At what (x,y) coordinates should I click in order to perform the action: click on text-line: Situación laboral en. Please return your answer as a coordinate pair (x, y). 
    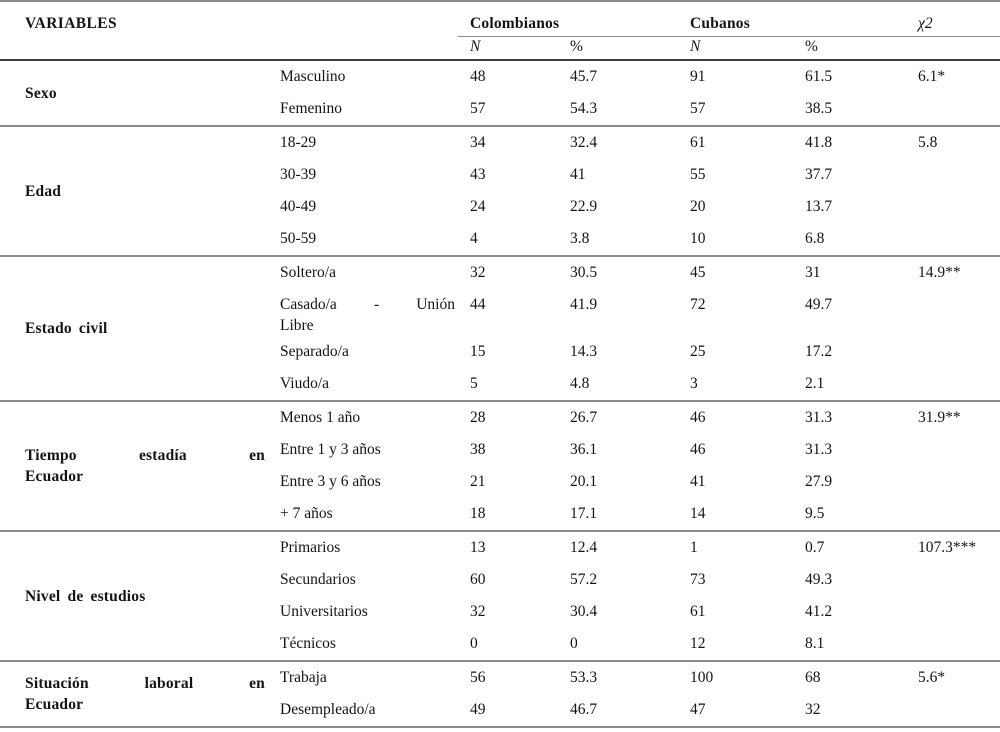
    Looking at the image, I should click on (145, 683).